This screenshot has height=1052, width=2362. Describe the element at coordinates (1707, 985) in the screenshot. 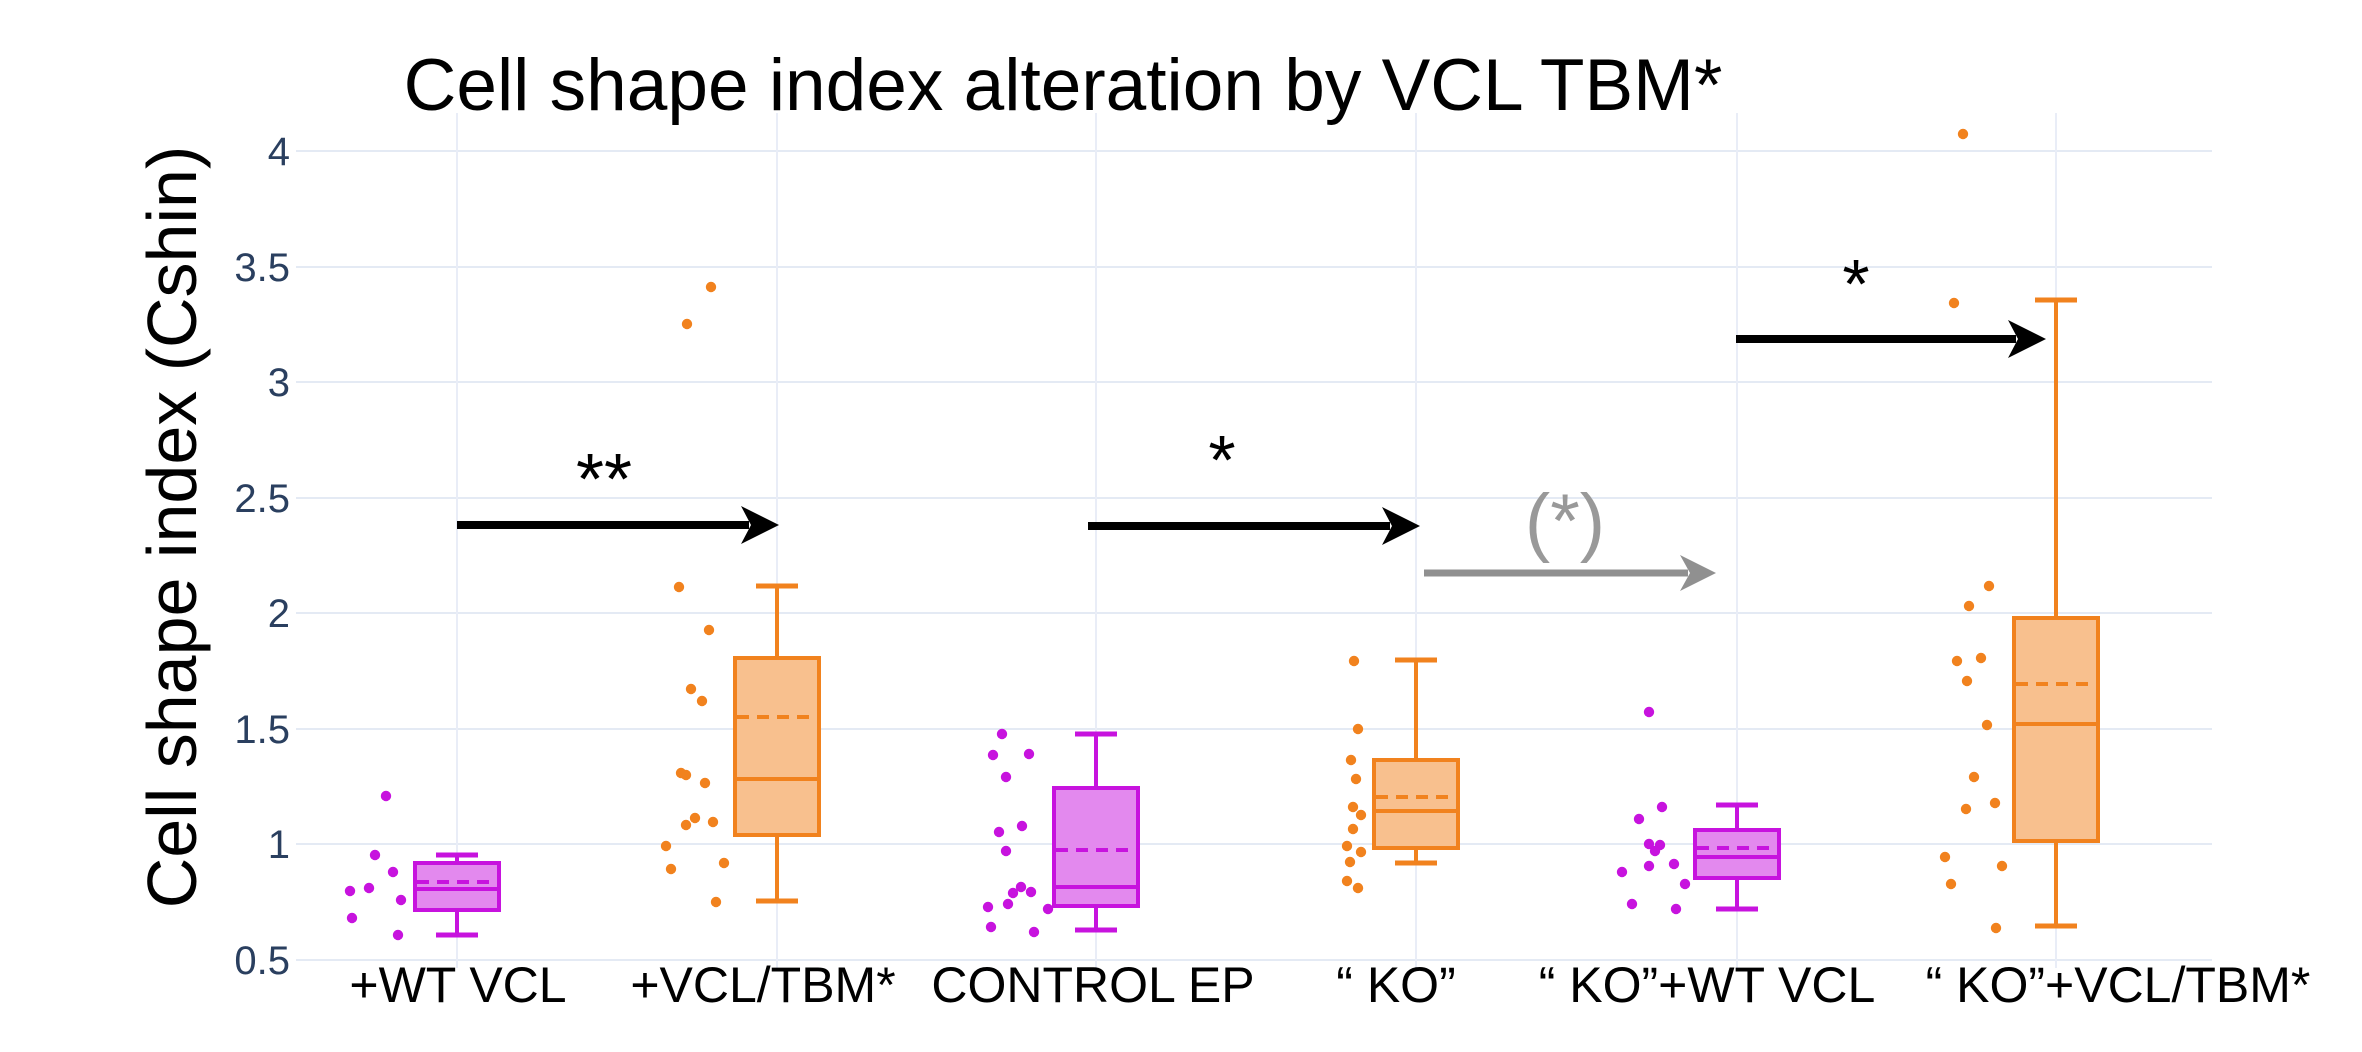

I see `svg-text: “ KO”+WT VCL` at that location.